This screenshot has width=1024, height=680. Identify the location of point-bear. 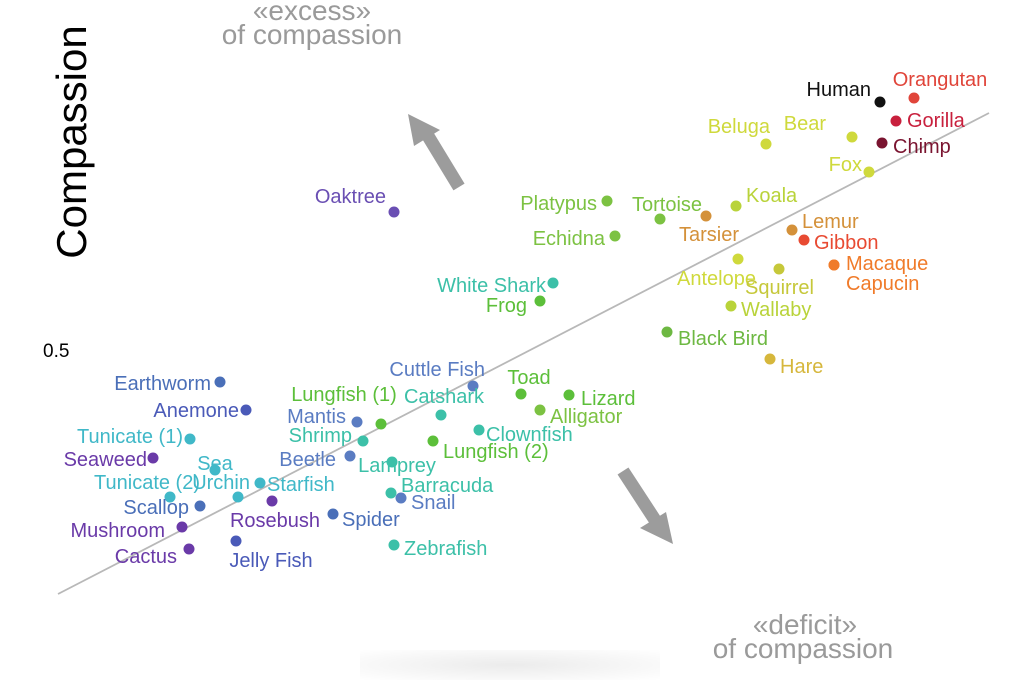
(852, 137).